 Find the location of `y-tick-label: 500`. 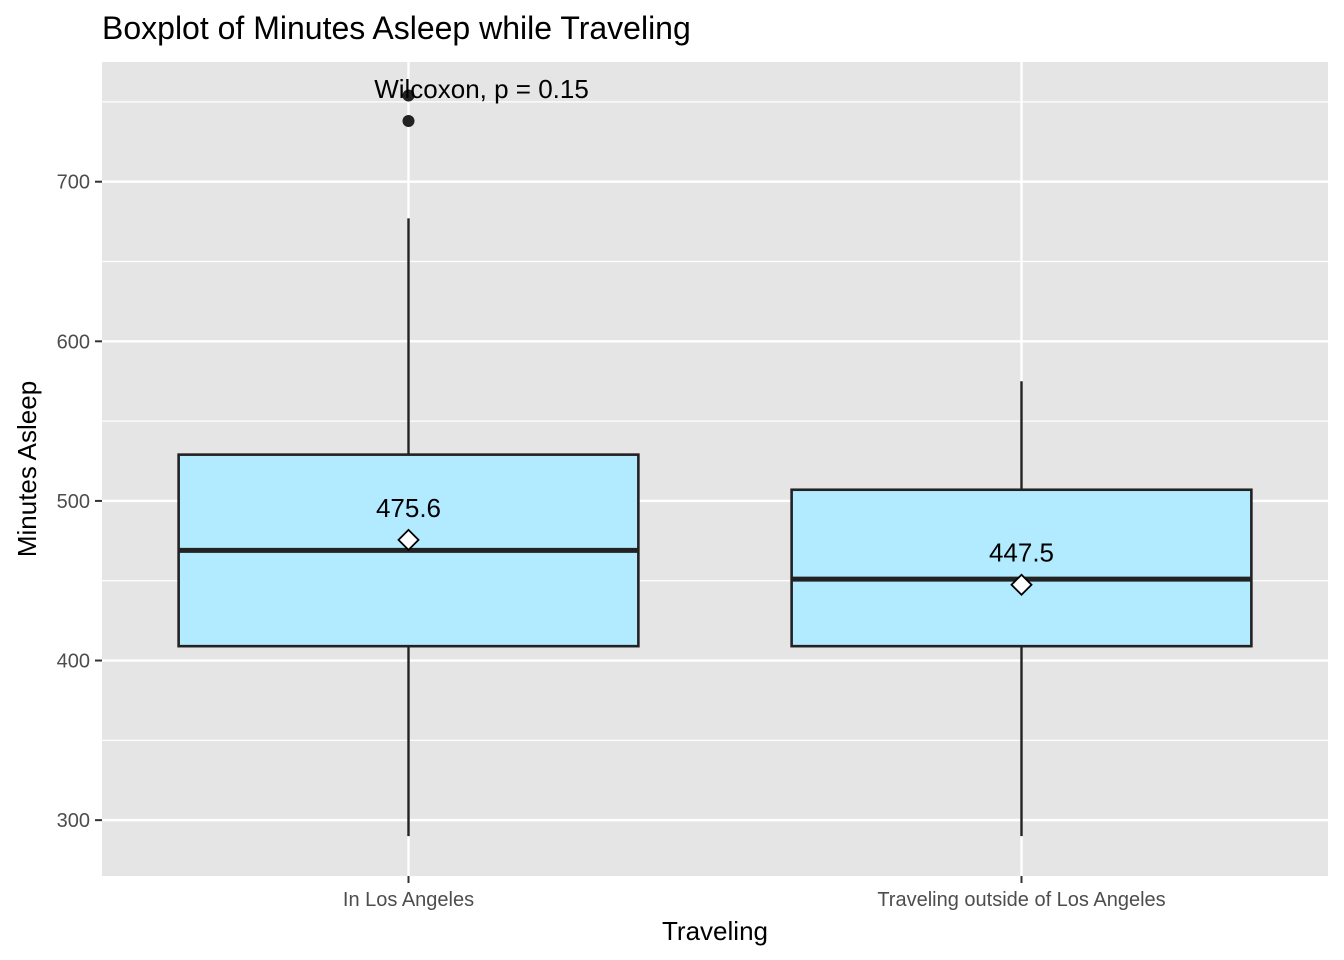

y-tick-label: 500 is located at coordinates (73, 502).